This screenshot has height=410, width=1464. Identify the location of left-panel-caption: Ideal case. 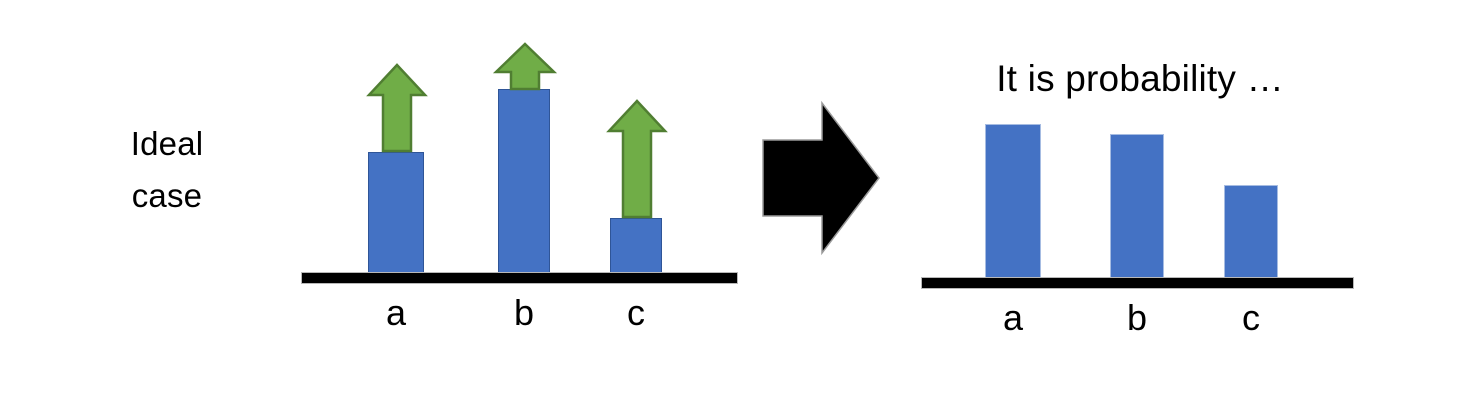
(167, 170).